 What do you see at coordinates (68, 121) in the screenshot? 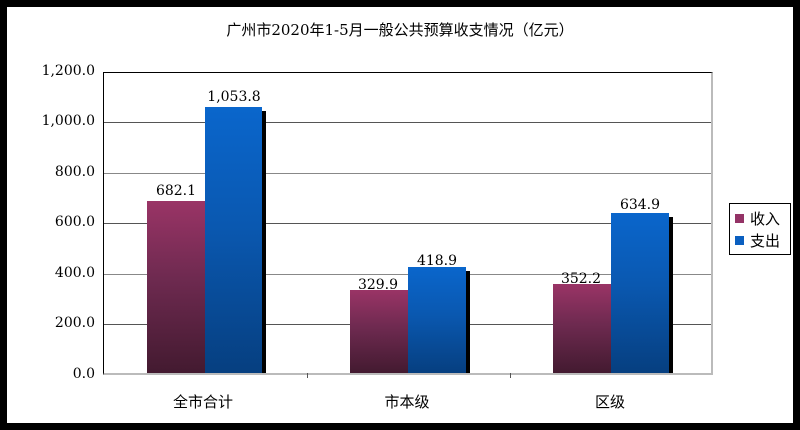
I see `y-tick-label: 1,000.0` at bounding box center [68, 121].